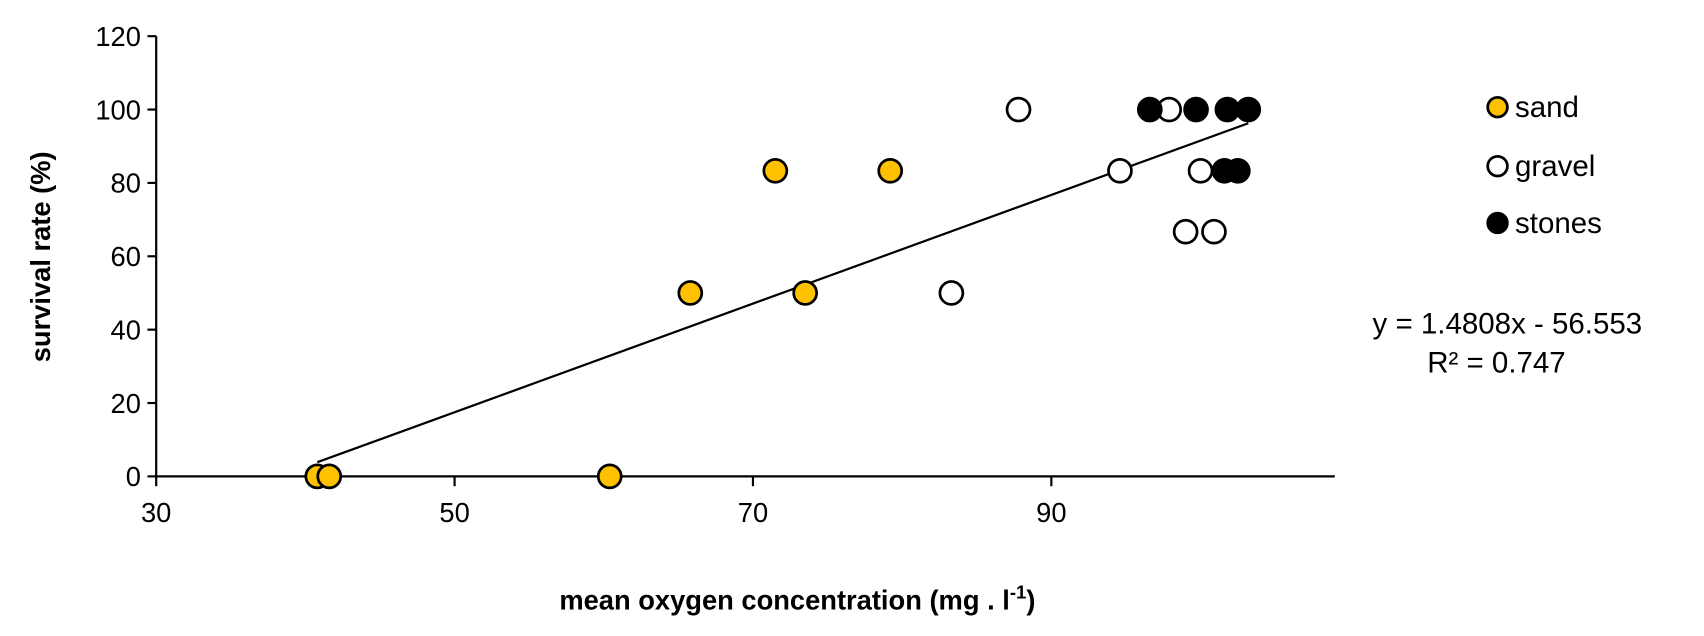 The width and height of the screenshot is (1704, 636). I want to click on y-tick-label: 60, so click(126, 256).